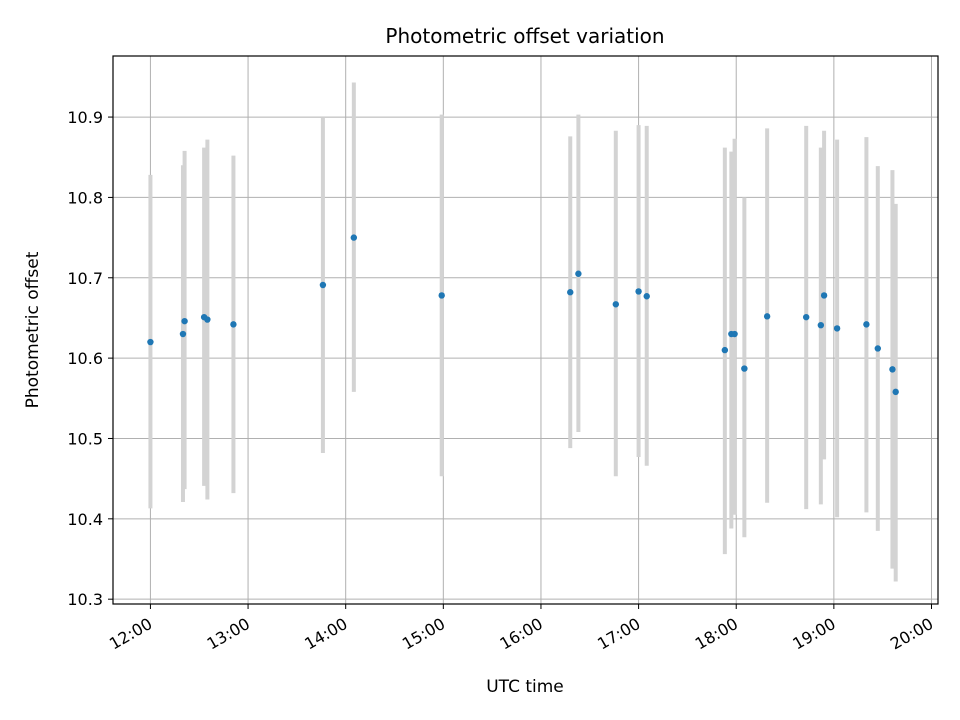  I want to click on y-tick-label: 10.9, so click(85, 117).